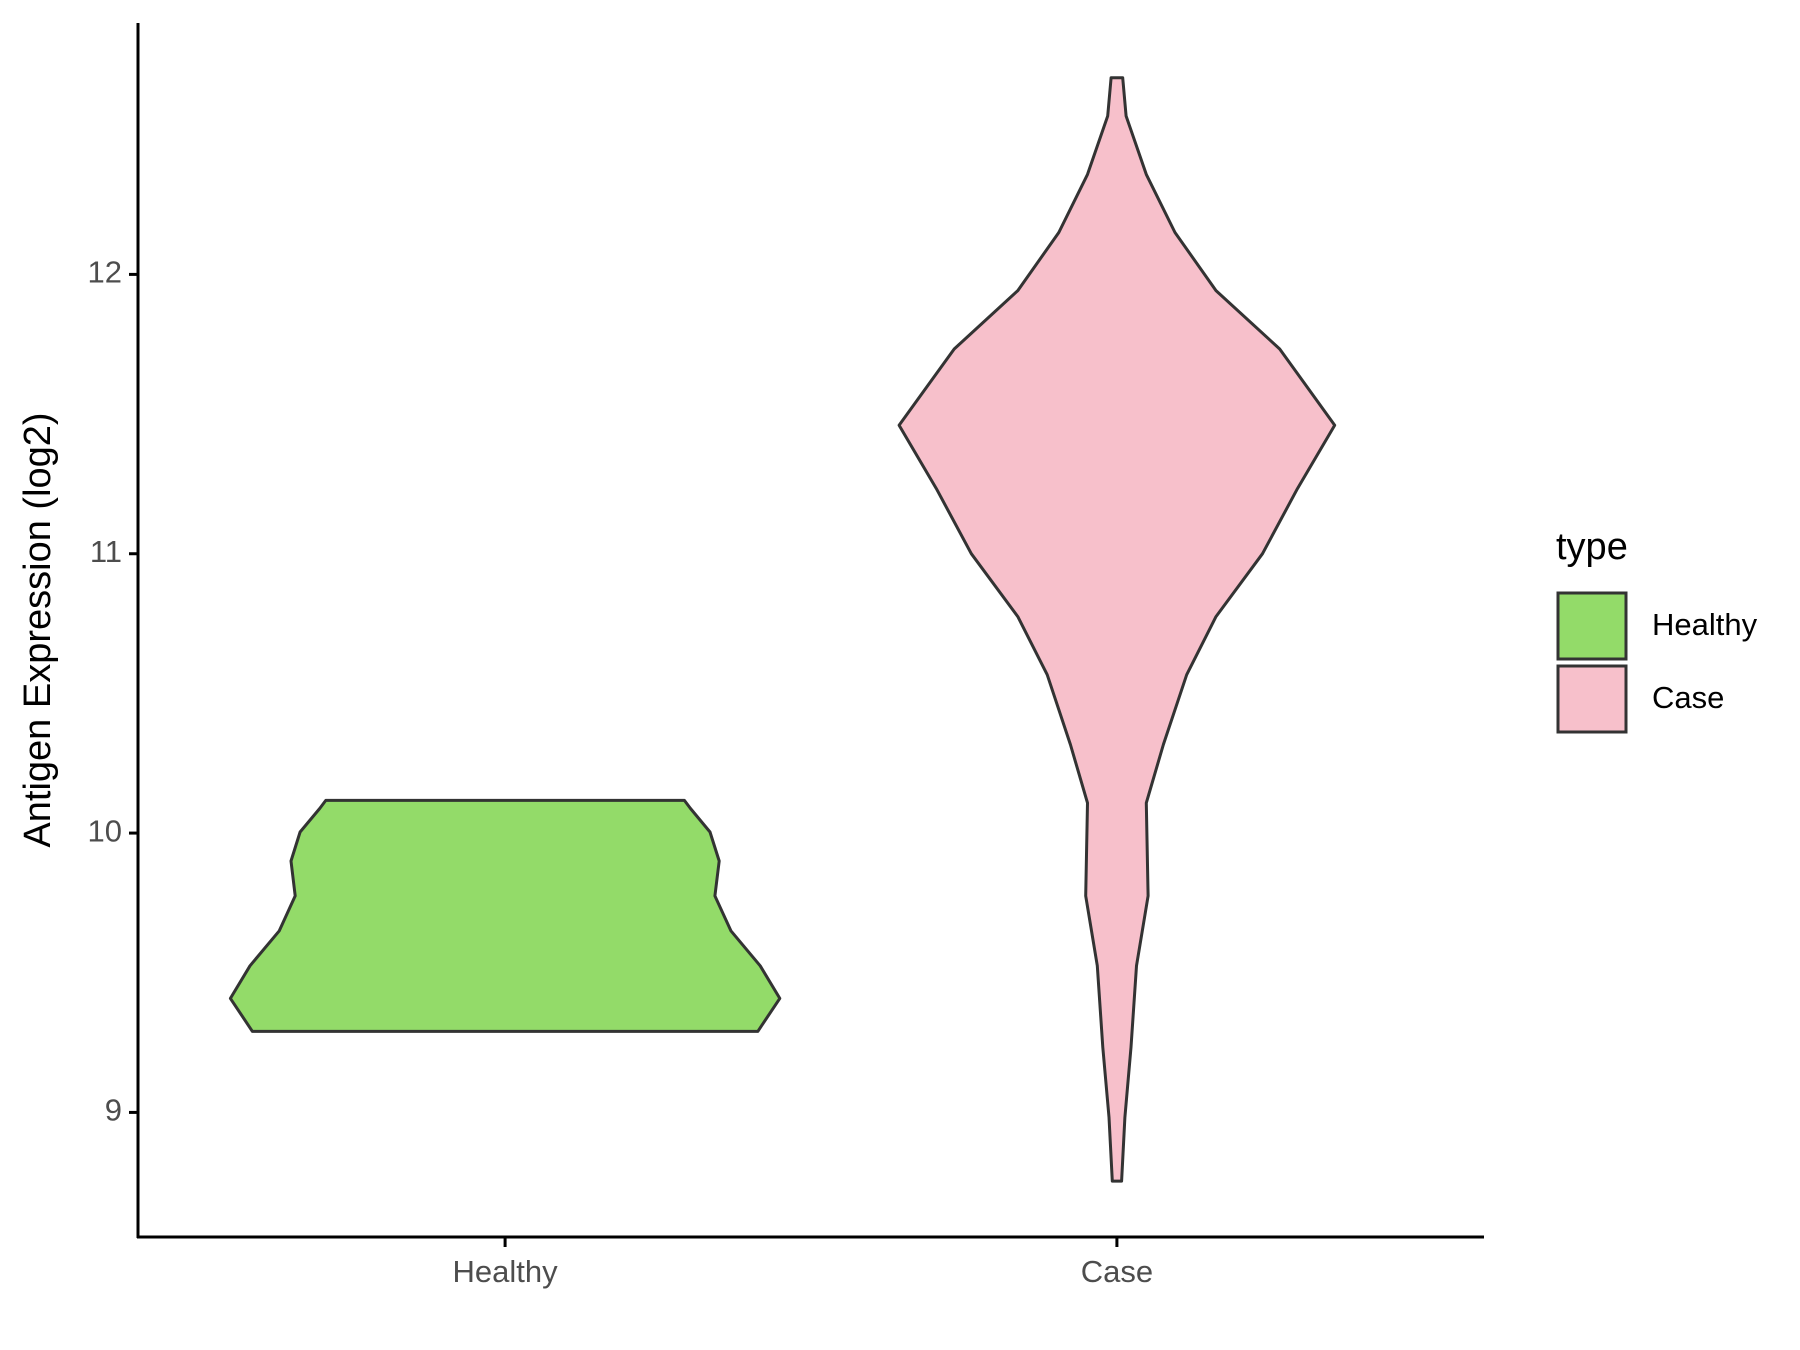  Describe the element at coordinates (1688, 697) in the screenshot. I see `legend-label: Case` at that location.